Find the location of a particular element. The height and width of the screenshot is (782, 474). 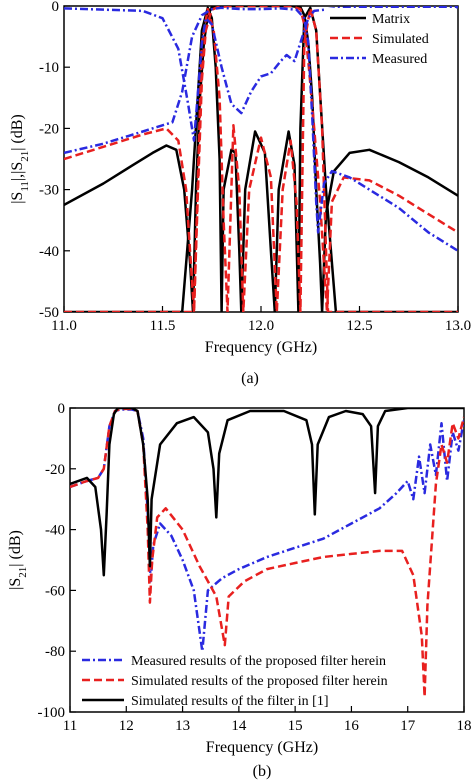

chart-a-y-tick-label: -30 is located at coordinates (49, 191).